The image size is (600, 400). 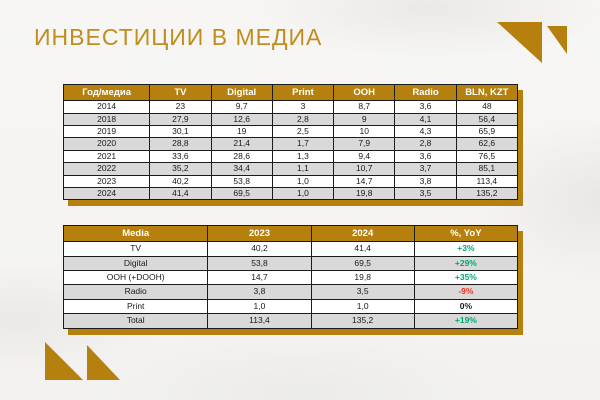 What do you see at coordinates (362, 233) in the screenshot?
I see `column-header: 2024` at bounding box center [362, 233].